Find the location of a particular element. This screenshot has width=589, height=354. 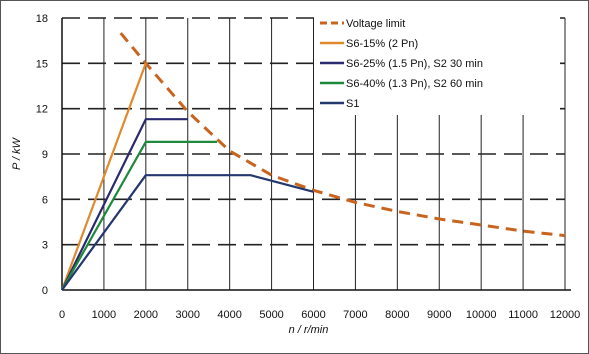

x-axis-label: n / r/min is located at coordinates (309, 330).